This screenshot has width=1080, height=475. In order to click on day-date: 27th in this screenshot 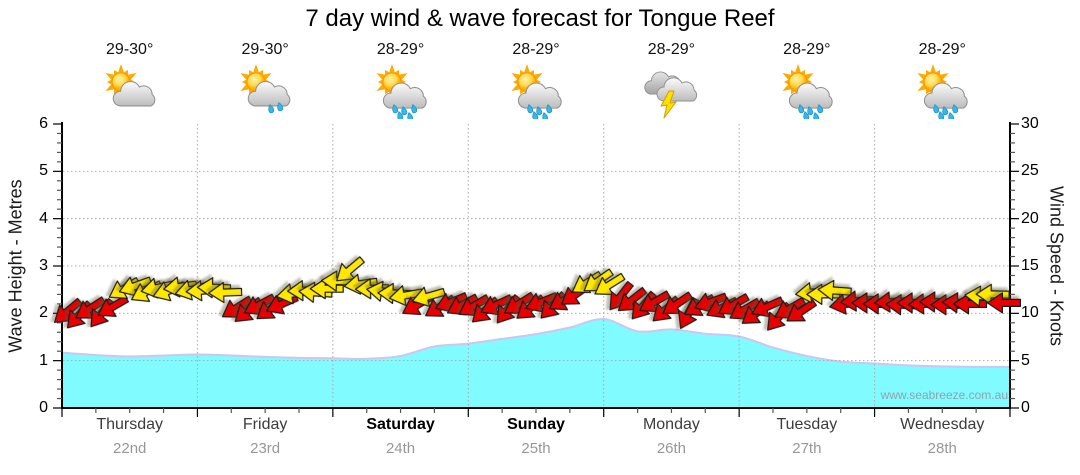, I will do `click(807, 448)`.